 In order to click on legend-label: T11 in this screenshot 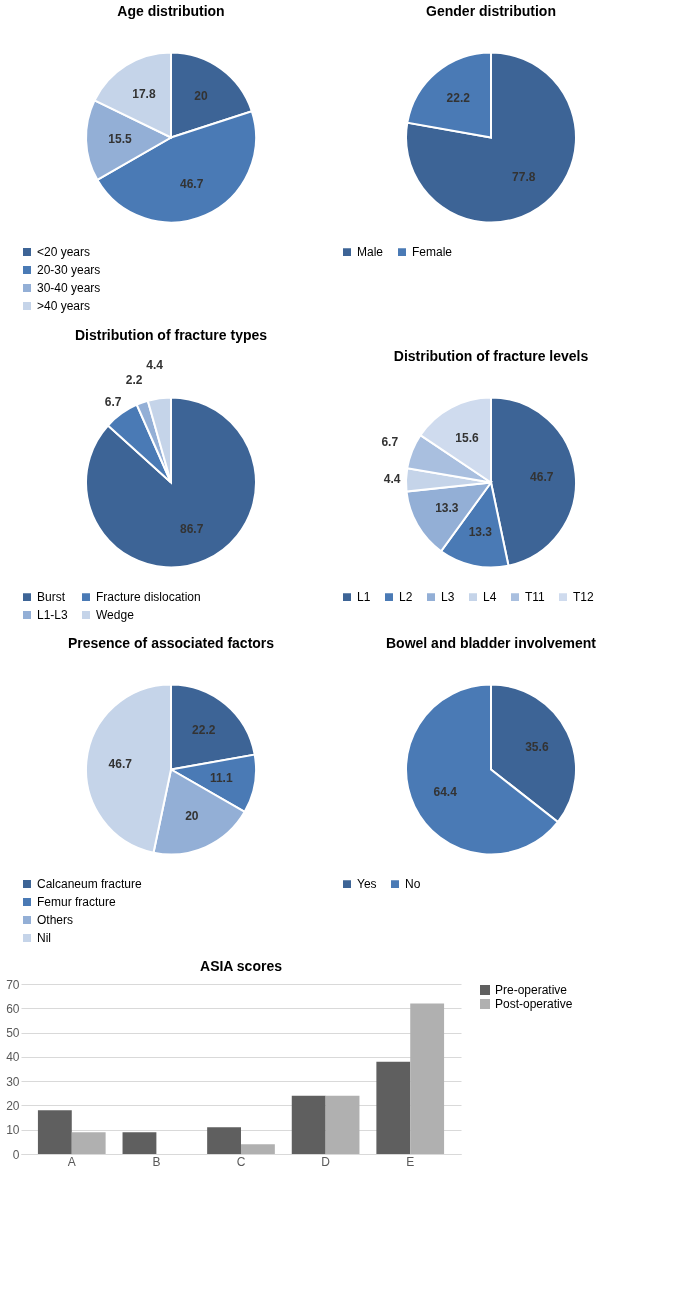, I will do `click(535, 597)`.